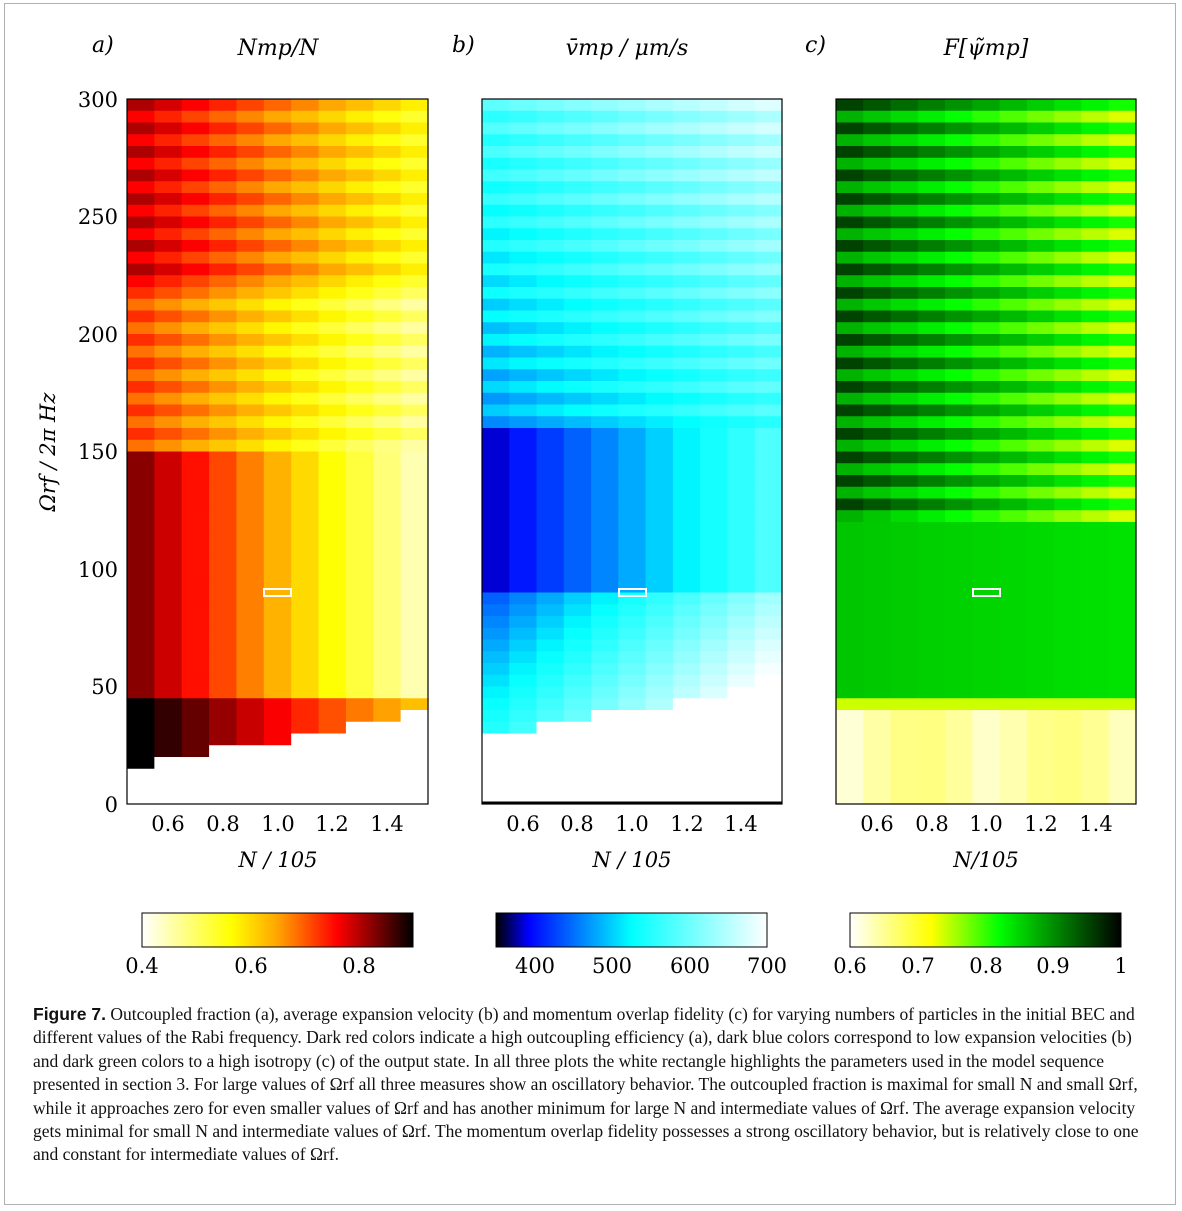  Describe the element at coordinates (522, 824) in the screenshot. I see `x-tick-label: 0.6` at that location.